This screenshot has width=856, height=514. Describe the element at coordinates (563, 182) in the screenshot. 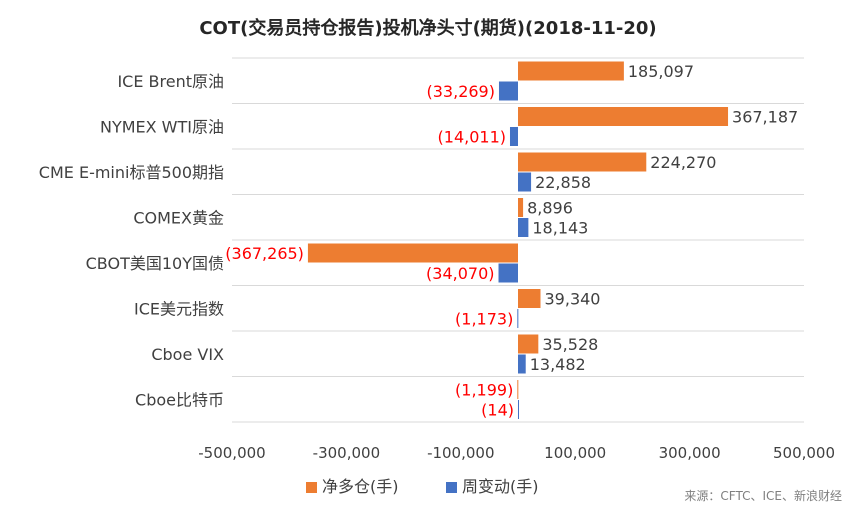

I see `data-label: 22,858` at that location.